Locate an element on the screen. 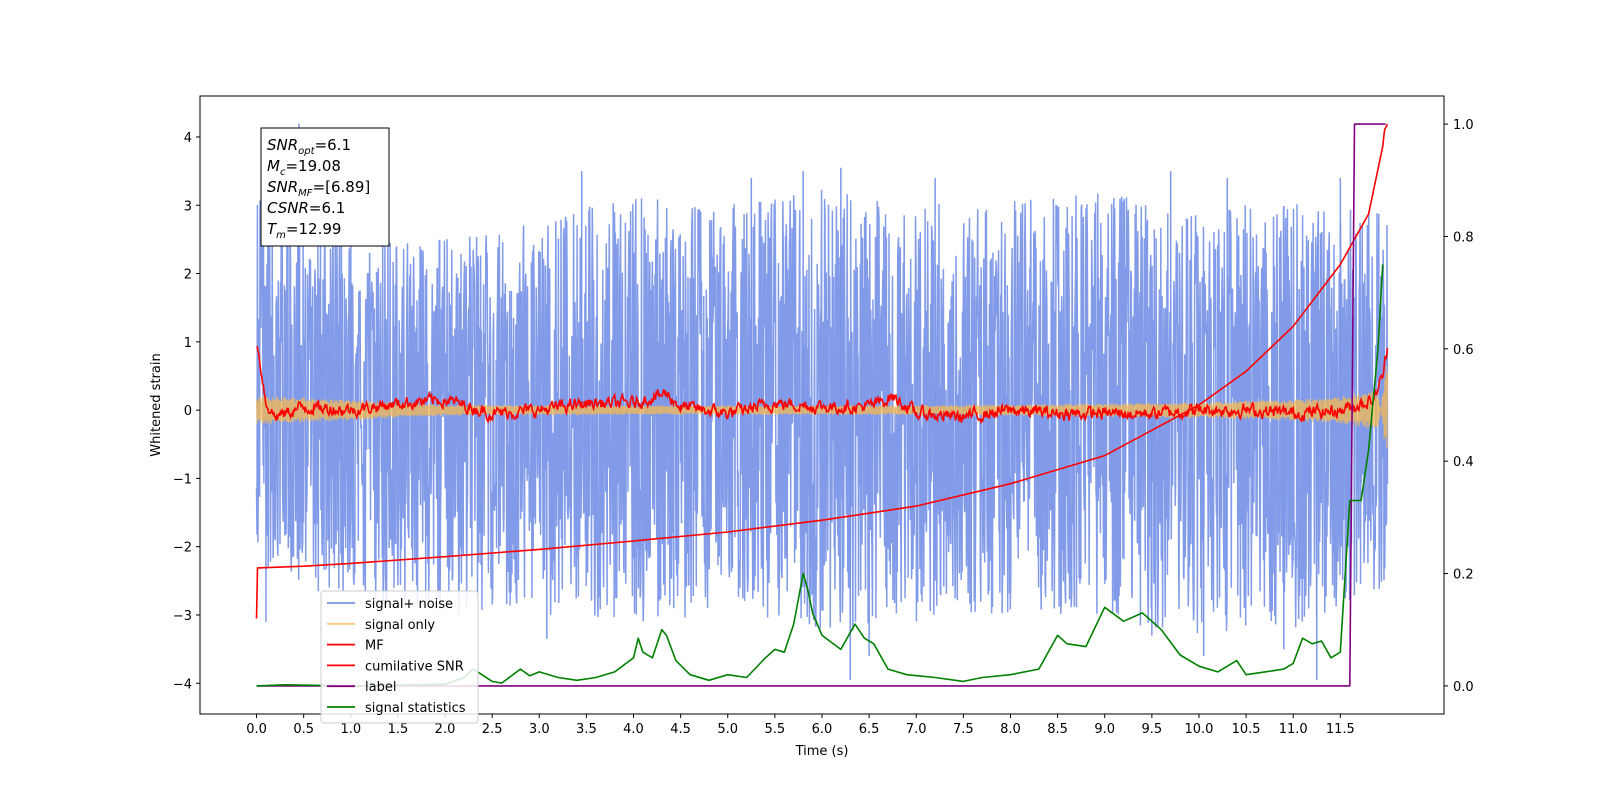  x-tick-label: 9.5 is located at coordinates (1152, 729).